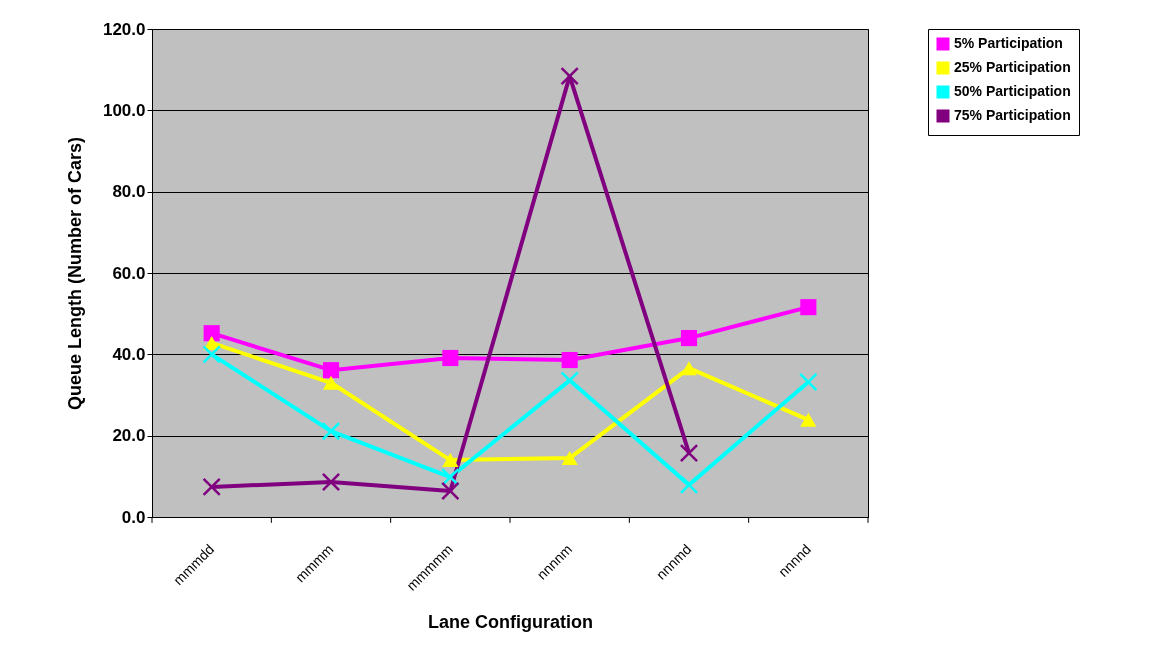 The image size is (1161, 666). Describe the element at coordinates (1012, 115) in the screenshot. I see `legend-label: 75% Participation` at that location.